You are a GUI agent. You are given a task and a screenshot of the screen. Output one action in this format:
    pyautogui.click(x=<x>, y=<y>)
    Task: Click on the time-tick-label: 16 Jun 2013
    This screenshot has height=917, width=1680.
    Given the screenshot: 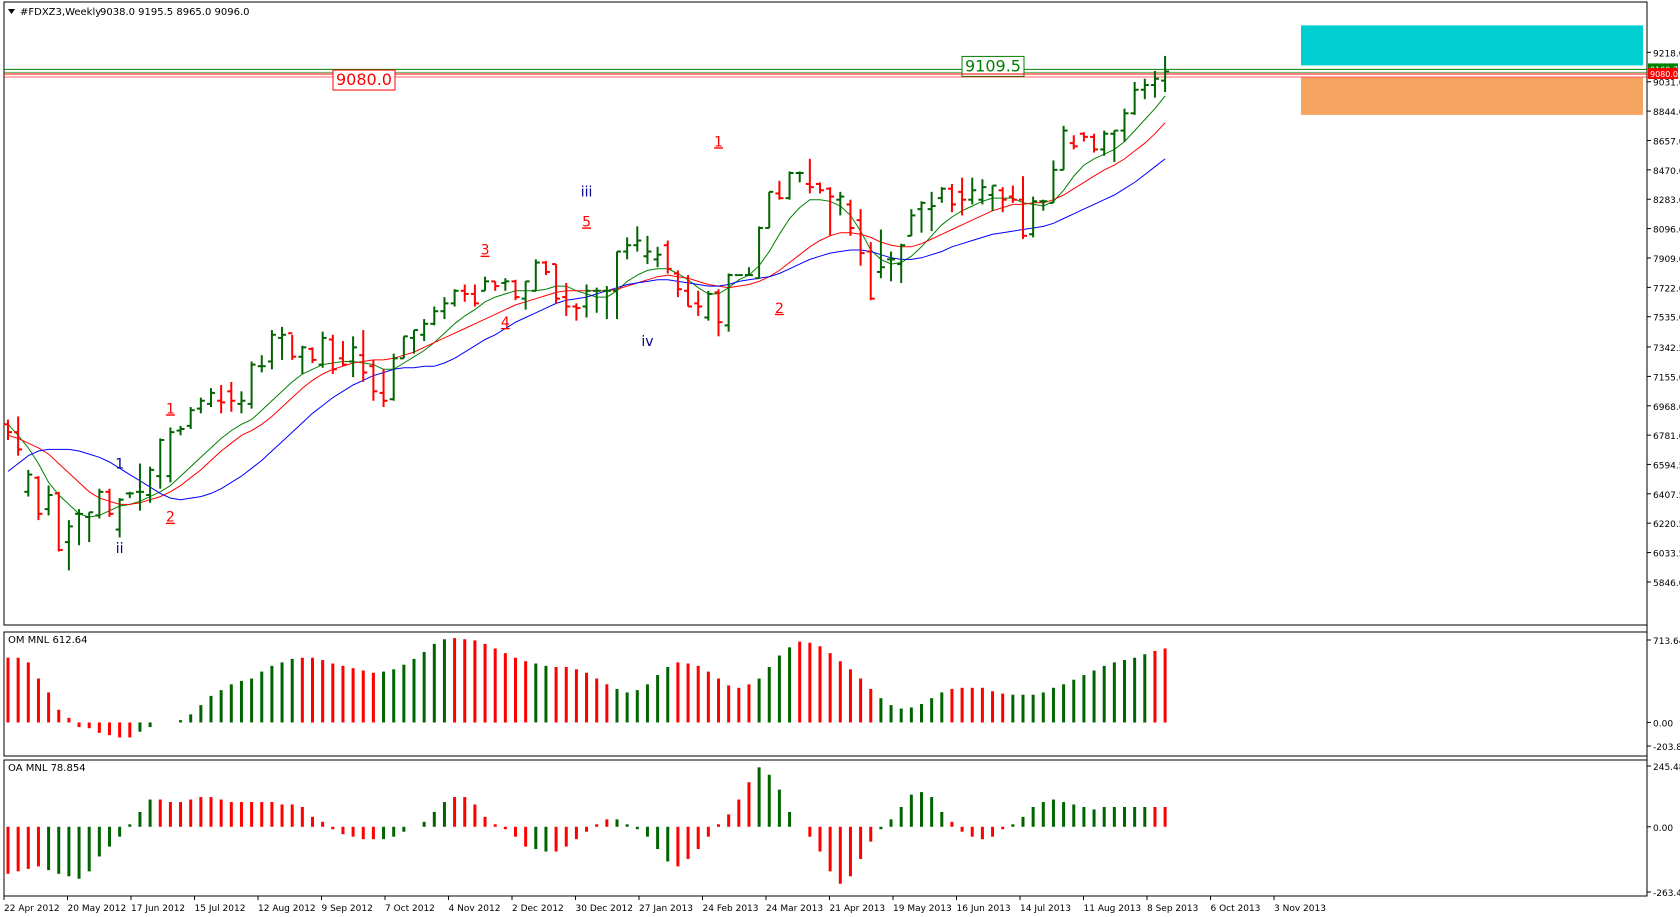 What is the action you would take?
    pyautogui.click(x=984, y=909)
    